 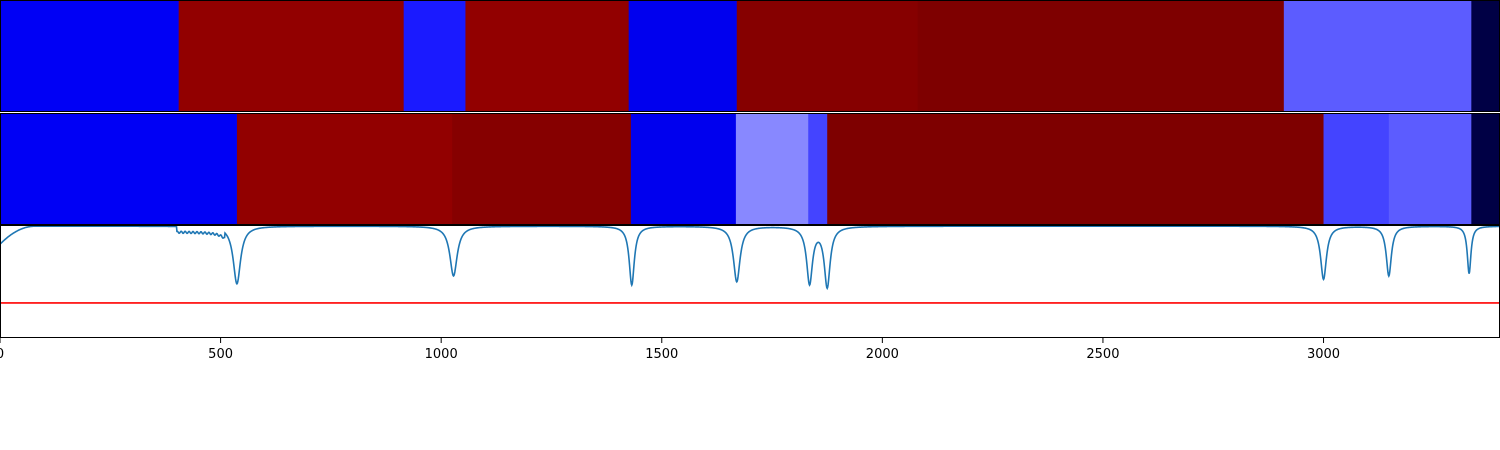 I want to click on signal-line, so click(x=750, y=258).